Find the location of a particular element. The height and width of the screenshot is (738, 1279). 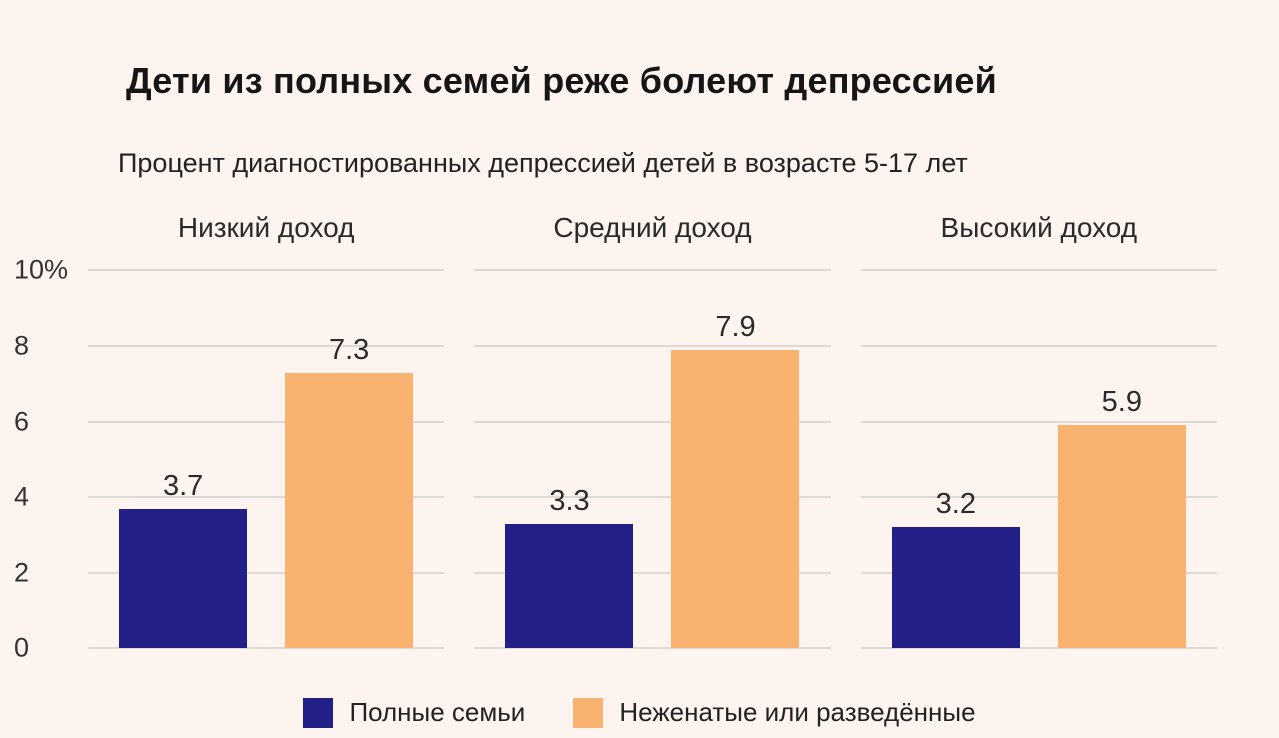

plot-area: 3.2 5.9 is located at coordinates (1038, 459).